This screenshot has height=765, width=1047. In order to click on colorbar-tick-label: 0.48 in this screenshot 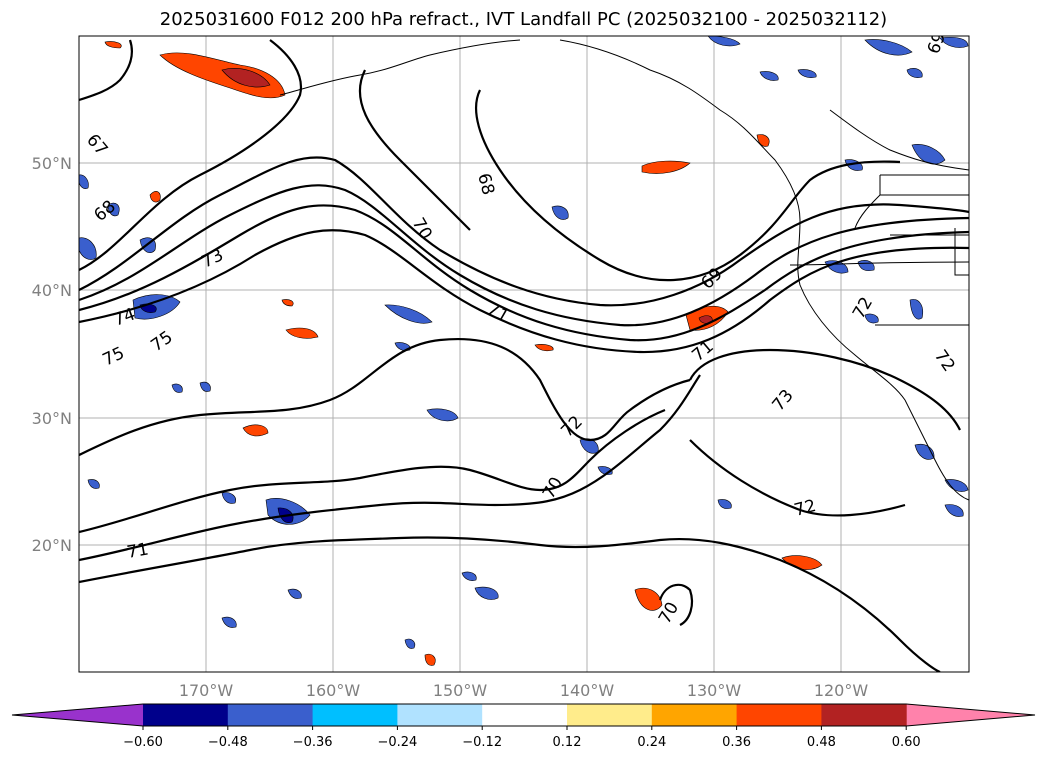, I will do `click(821, 742)`.